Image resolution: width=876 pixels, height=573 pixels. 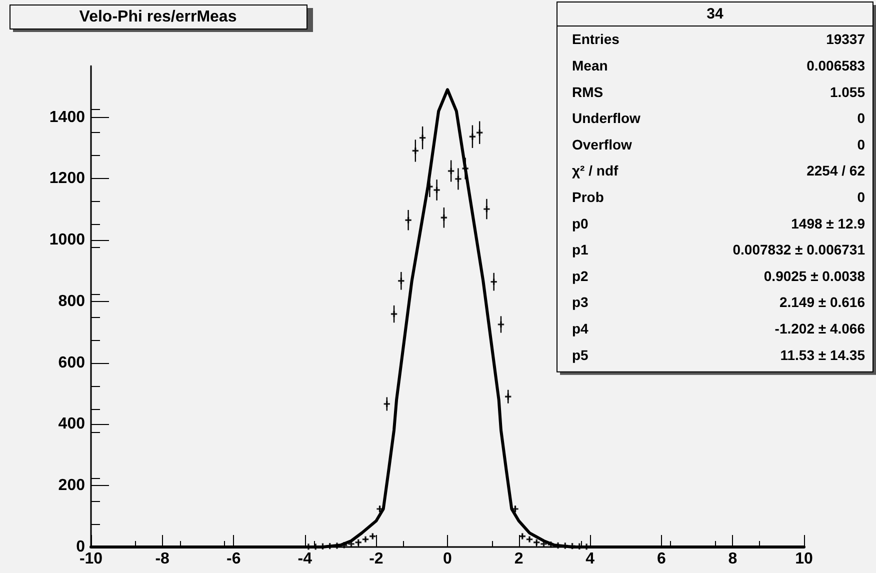 I want to click on text: Overflow 0, so click(x=718, y=144).